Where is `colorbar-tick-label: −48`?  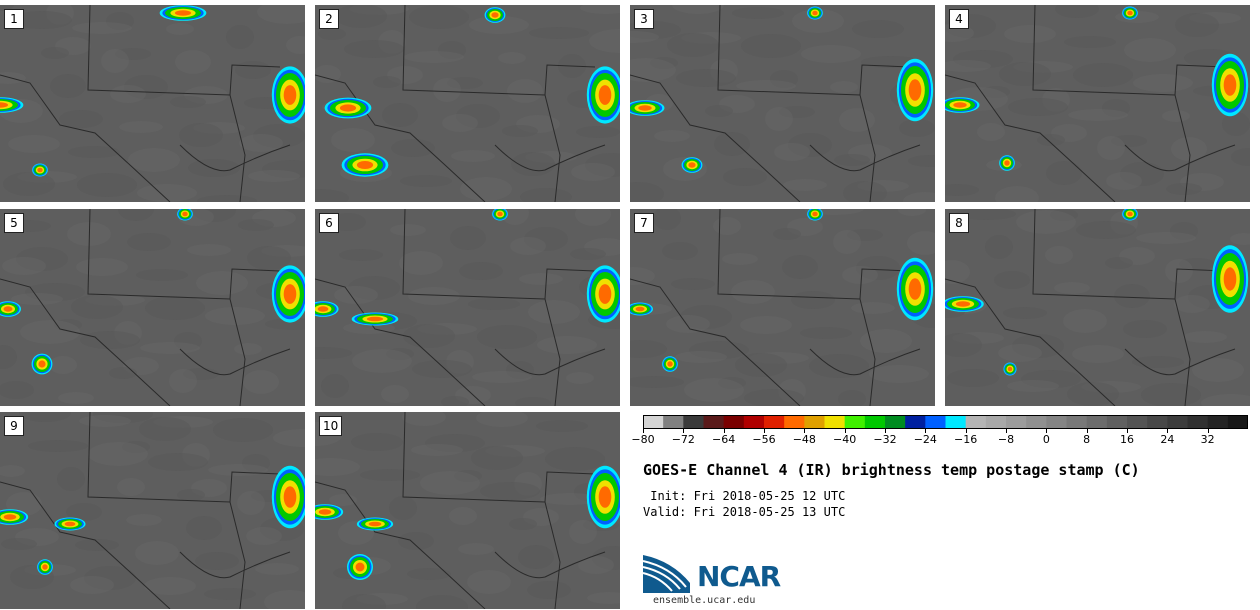 colorbar-tick-label: −48 is located at coordinates (804, 439).